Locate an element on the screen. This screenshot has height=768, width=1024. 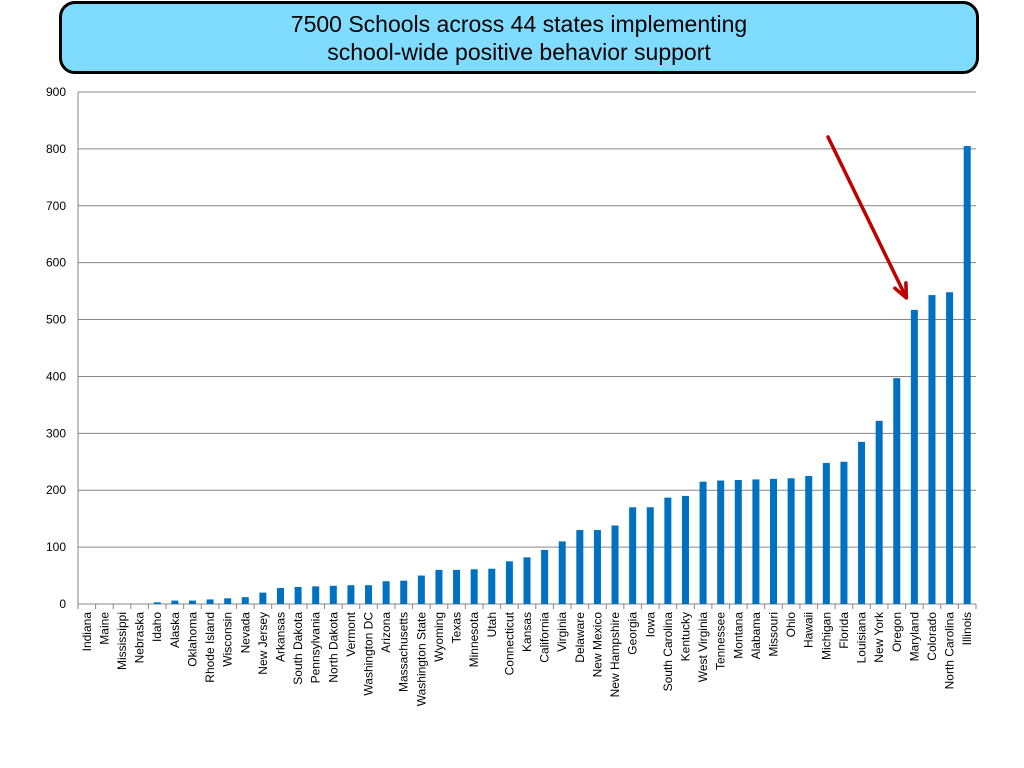
x-tick-label: Texas is located at coordinates (457, 627).